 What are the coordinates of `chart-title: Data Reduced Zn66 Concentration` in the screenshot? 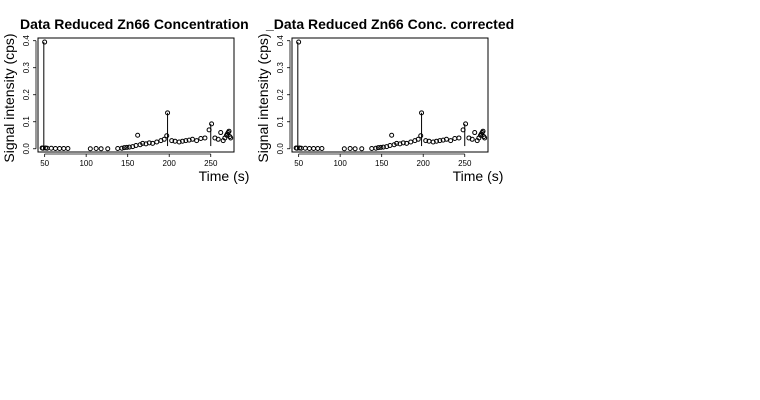 It's located at (134, 24).